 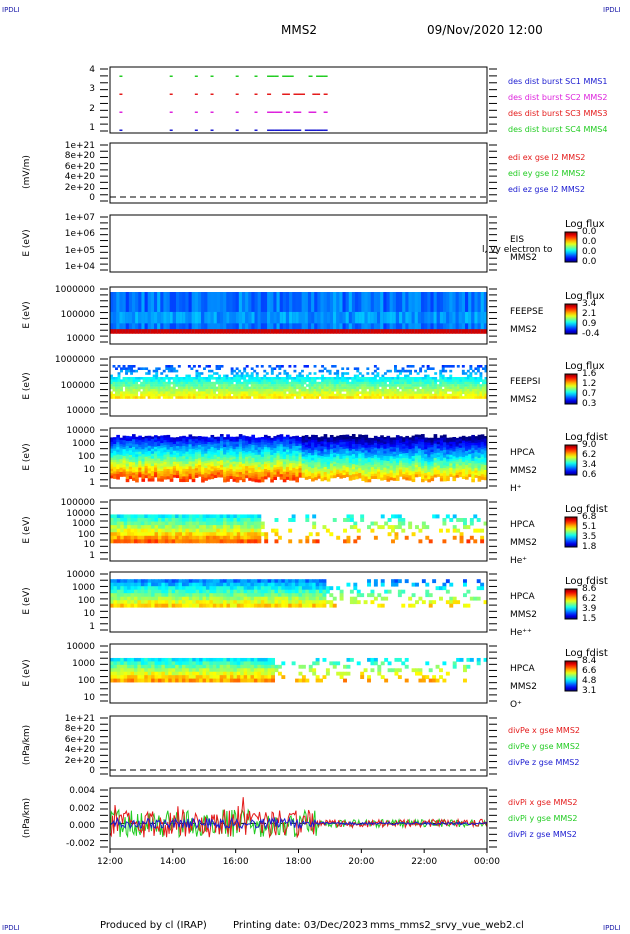 What do you see at coordinates (571, 389) in the screenshot?
I see `colorbar-feepsi` at bounding box center [571, 389].